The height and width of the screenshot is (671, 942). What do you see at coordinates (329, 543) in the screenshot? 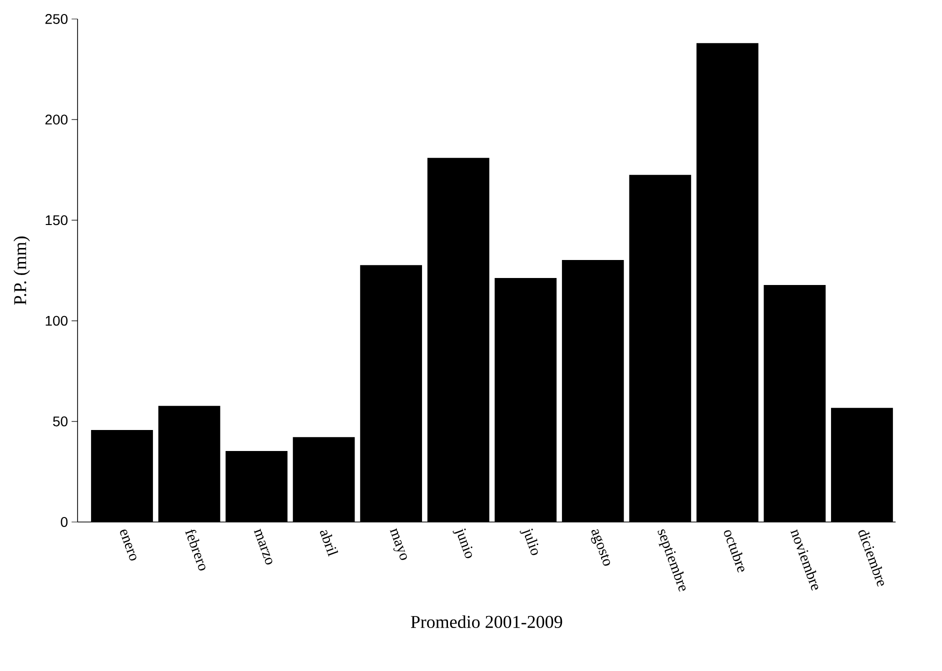
I see `x-tick-label: abril` at bounding box center [329, 543].